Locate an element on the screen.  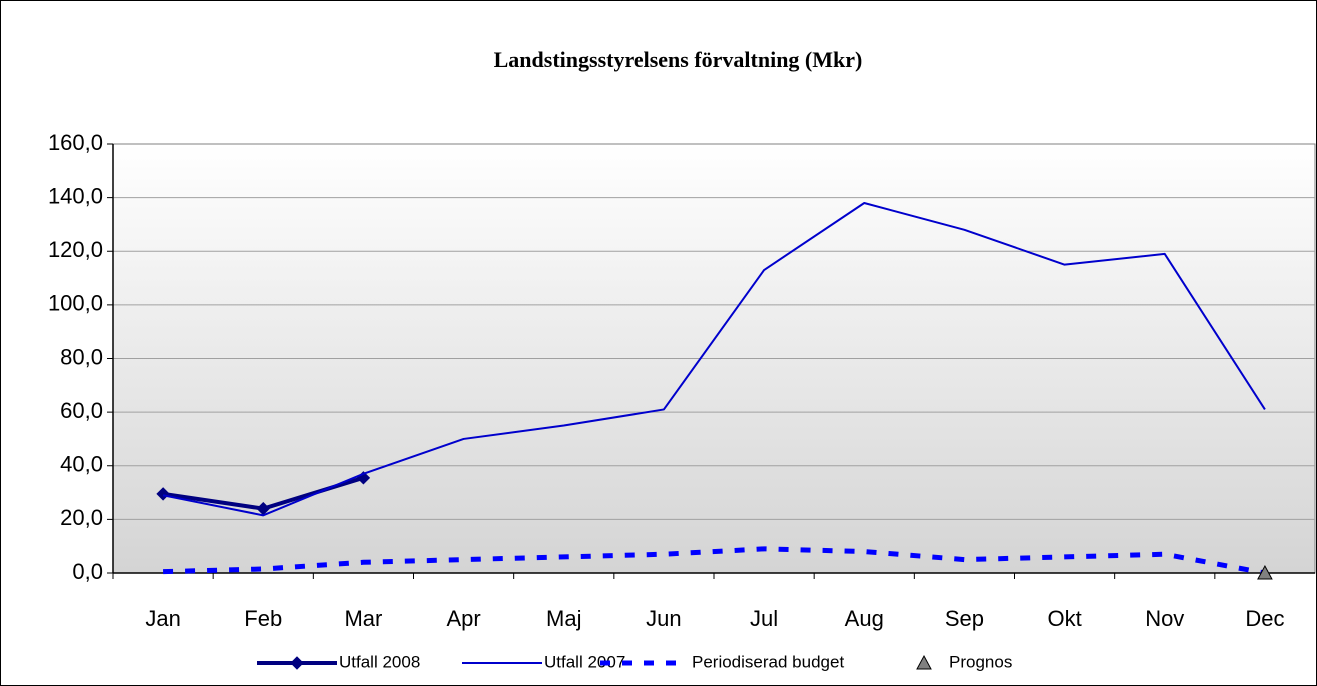
legend-label: Prognos is located at coordinates (980, 661).